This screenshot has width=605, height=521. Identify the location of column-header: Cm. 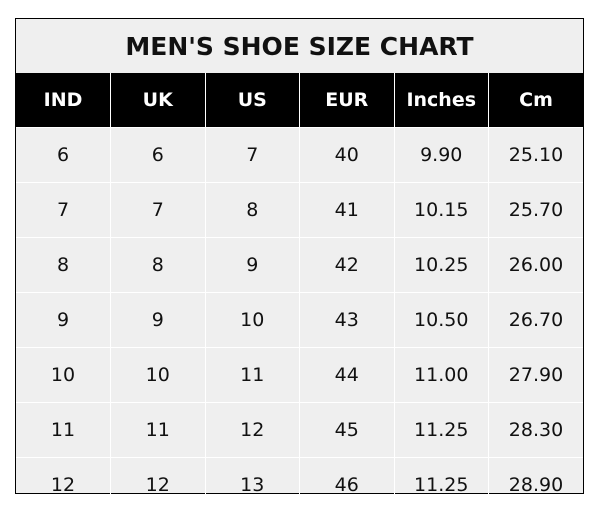
(535, 100).